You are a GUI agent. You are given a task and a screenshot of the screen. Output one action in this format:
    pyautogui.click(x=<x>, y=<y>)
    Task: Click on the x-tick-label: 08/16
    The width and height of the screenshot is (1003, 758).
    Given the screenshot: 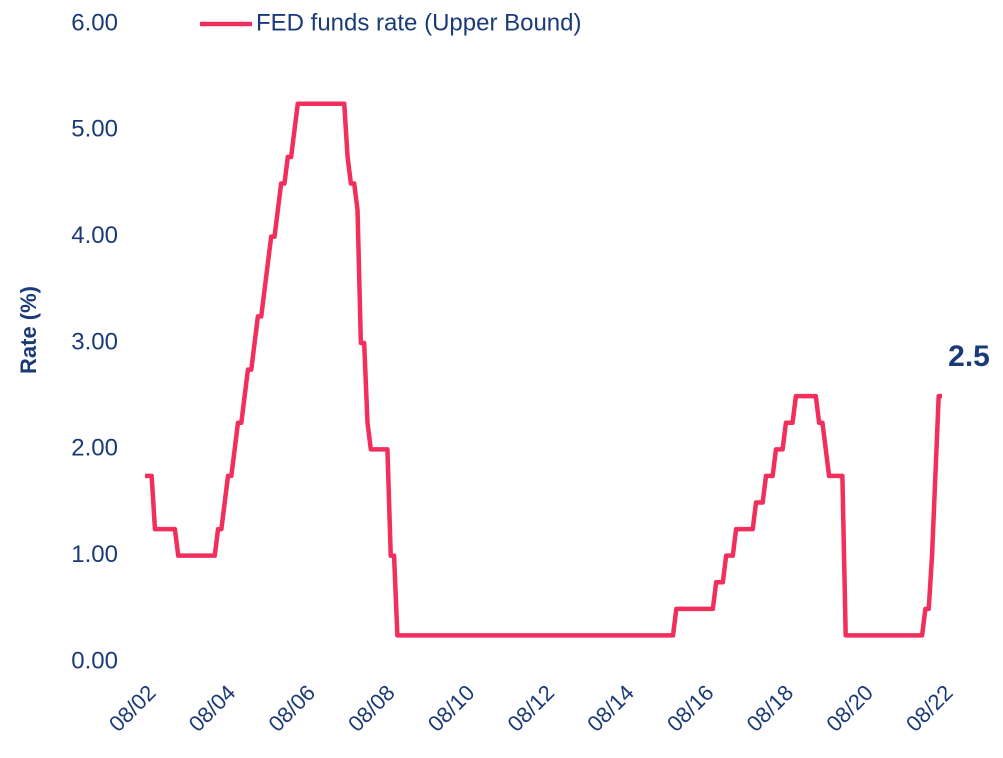 What is the action you would take?
    pyautogui.click(x=690, y=708)
    